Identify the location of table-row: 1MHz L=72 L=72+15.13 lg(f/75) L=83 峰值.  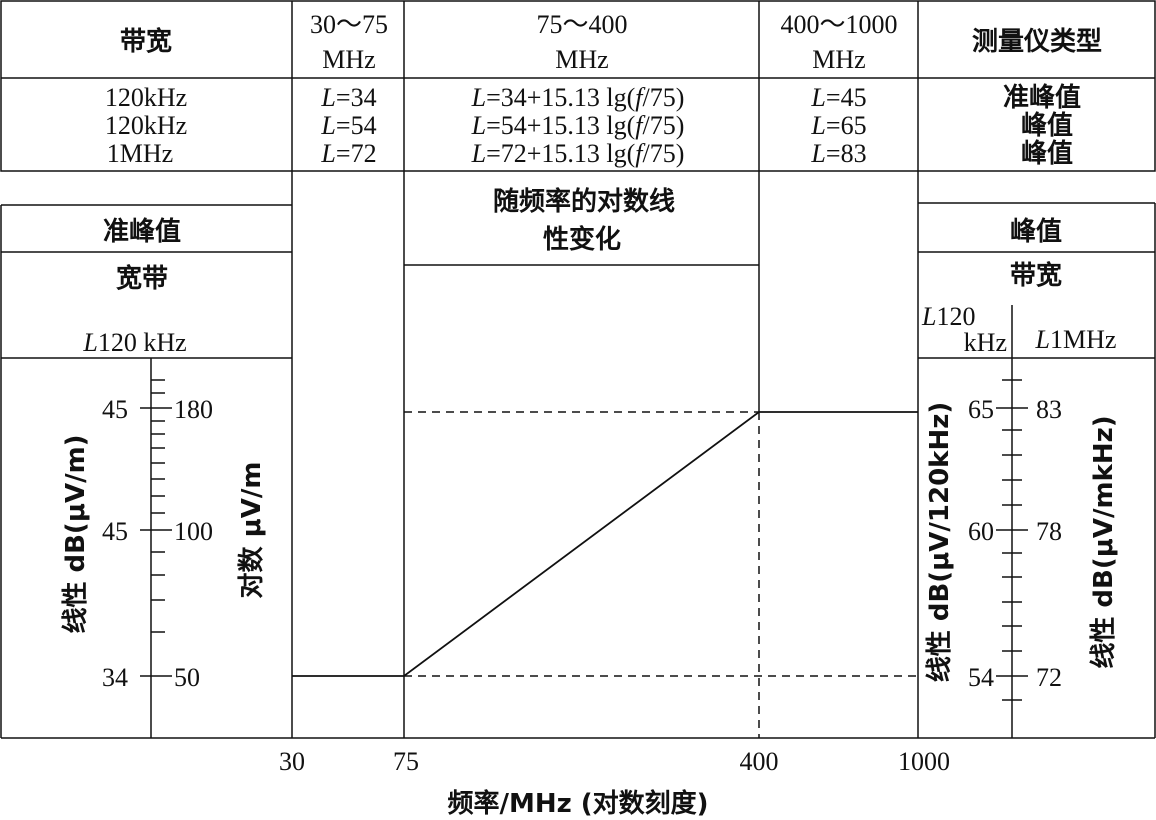
(590, 154).